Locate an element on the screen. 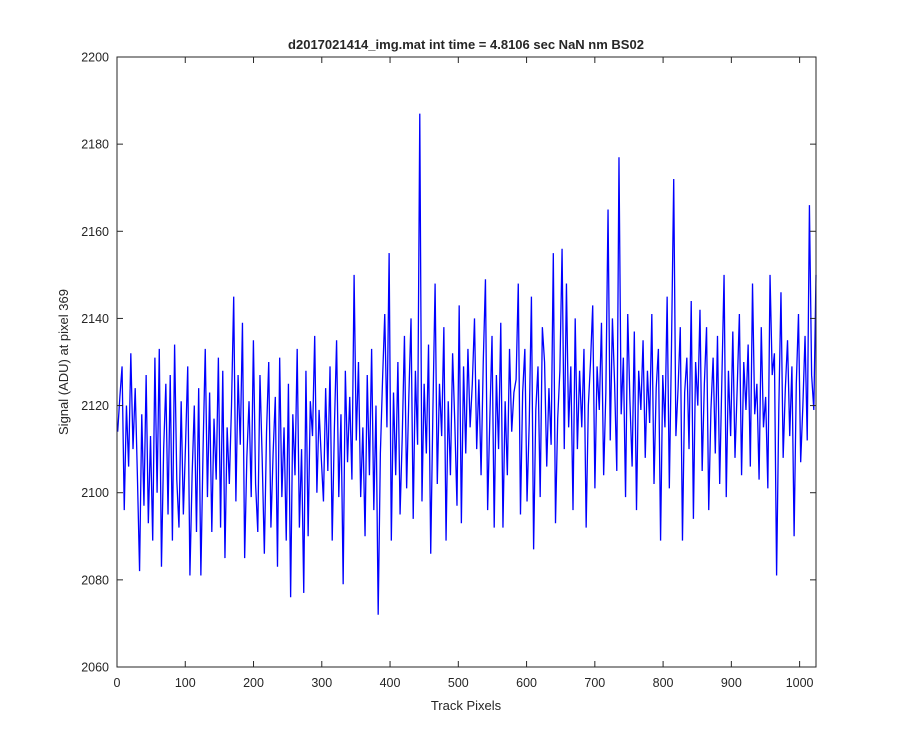 The image size is (900, 755). x-tick-label: 0 is located at coordinates (117, 683).